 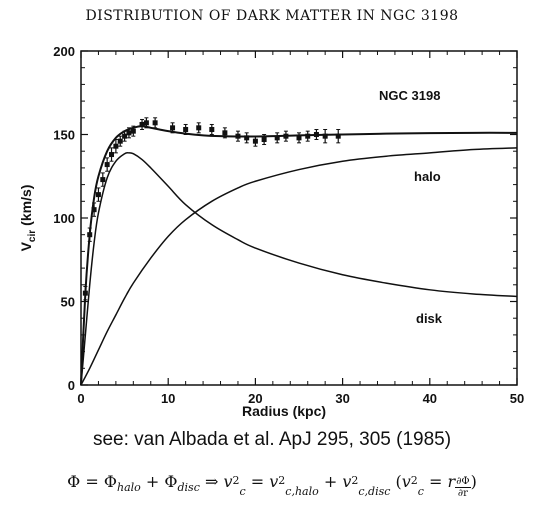 I want to click on x-tick-label-50: 50, so click(x=517, y=398).